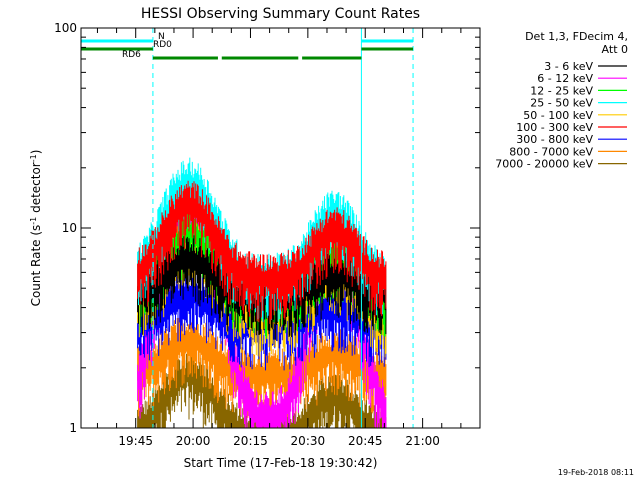 This screenshot has width=640, height=480. Describe the element at coordinates (281, 463) in the screenshot. I see `x-axis-label: Start Time (17-Feb-18 19:30:42)` at that location.